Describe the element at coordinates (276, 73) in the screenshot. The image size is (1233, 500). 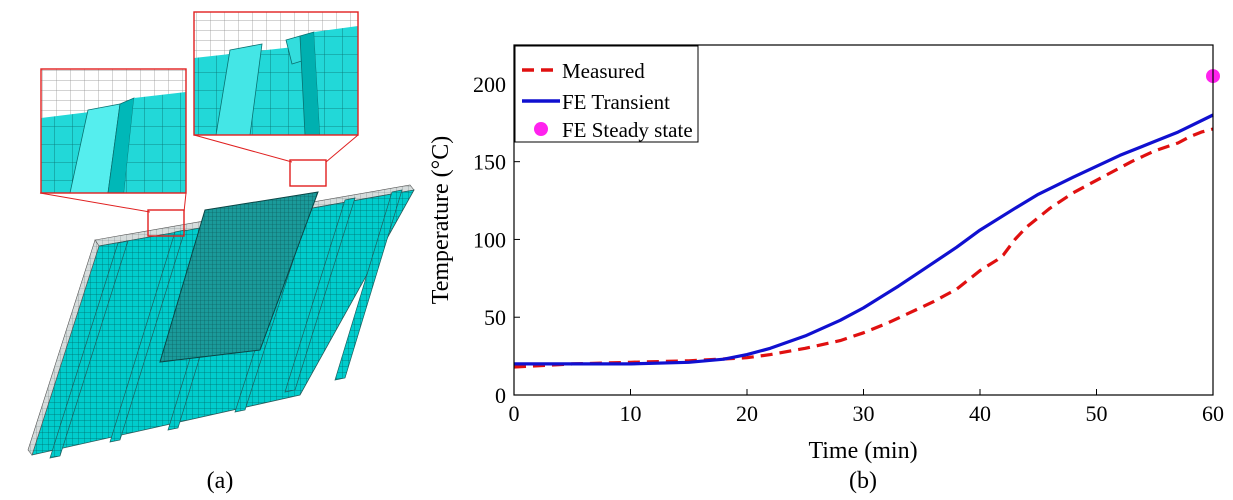
I see `zoom-inset-right` at that location.